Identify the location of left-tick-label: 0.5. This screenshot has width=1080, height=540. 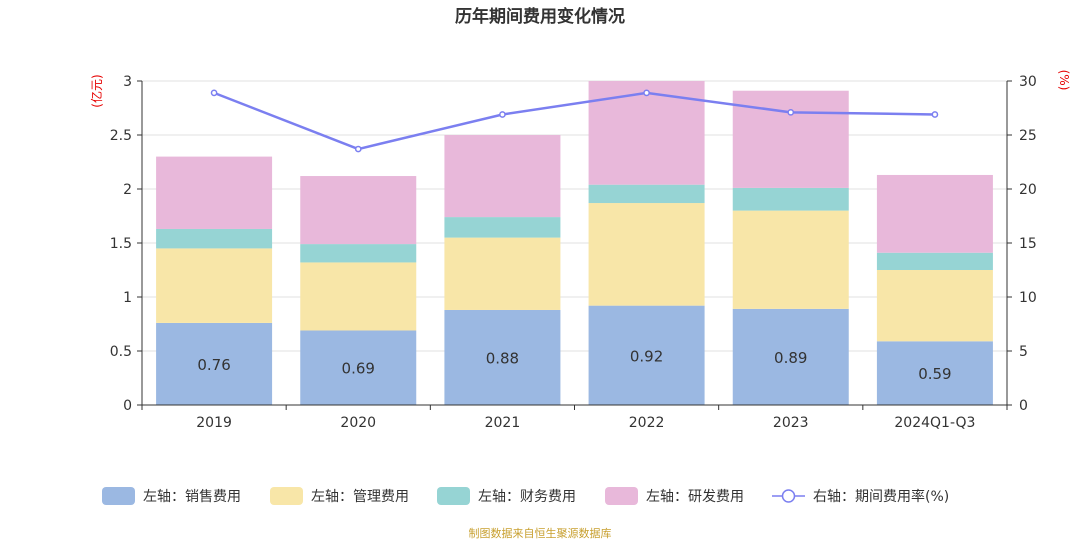
(121, 352).